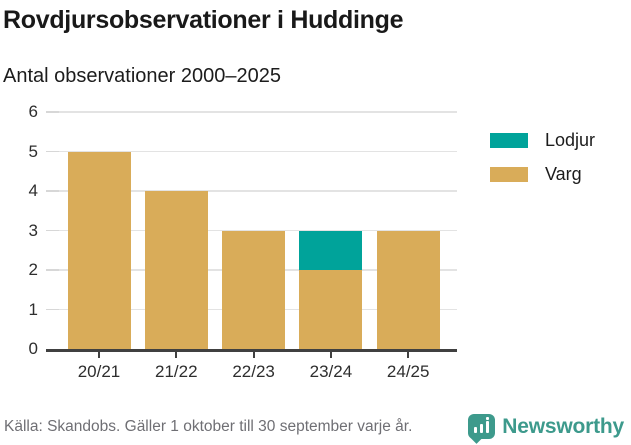 The height and width of the screenshot is (445, 631). What do you see at coordinates (563, 174) in the screenshot?
I see `legend-label-varg: Varg` at bounding box center [563, 174].